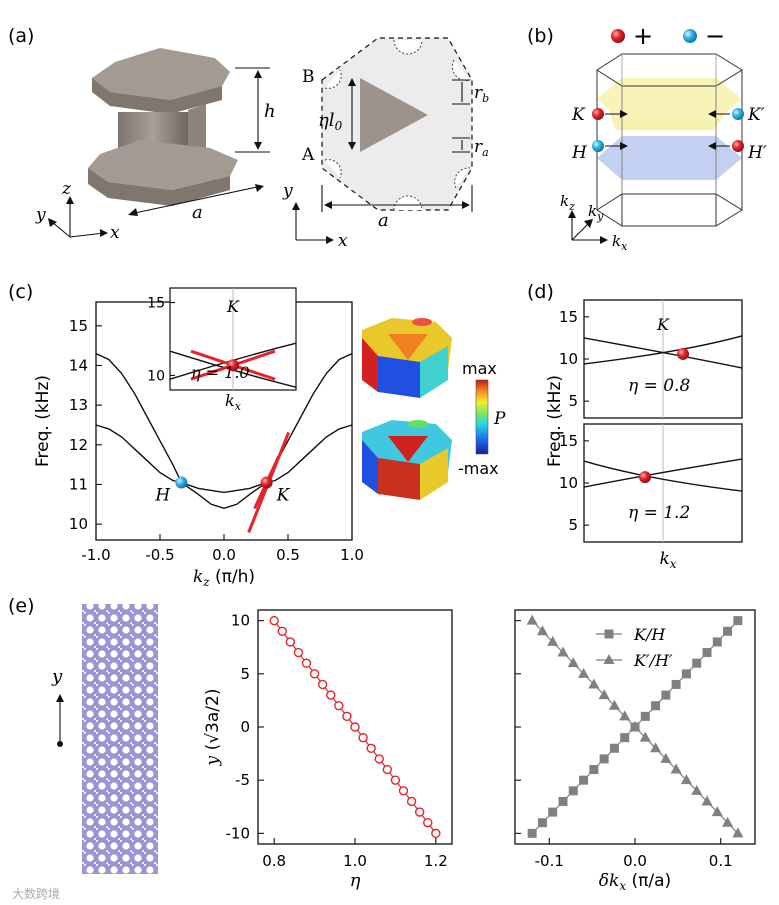  Describe the element at coordinates (156, 304) in the screenshot. I see `inset-ytick-label: 15` at that location.